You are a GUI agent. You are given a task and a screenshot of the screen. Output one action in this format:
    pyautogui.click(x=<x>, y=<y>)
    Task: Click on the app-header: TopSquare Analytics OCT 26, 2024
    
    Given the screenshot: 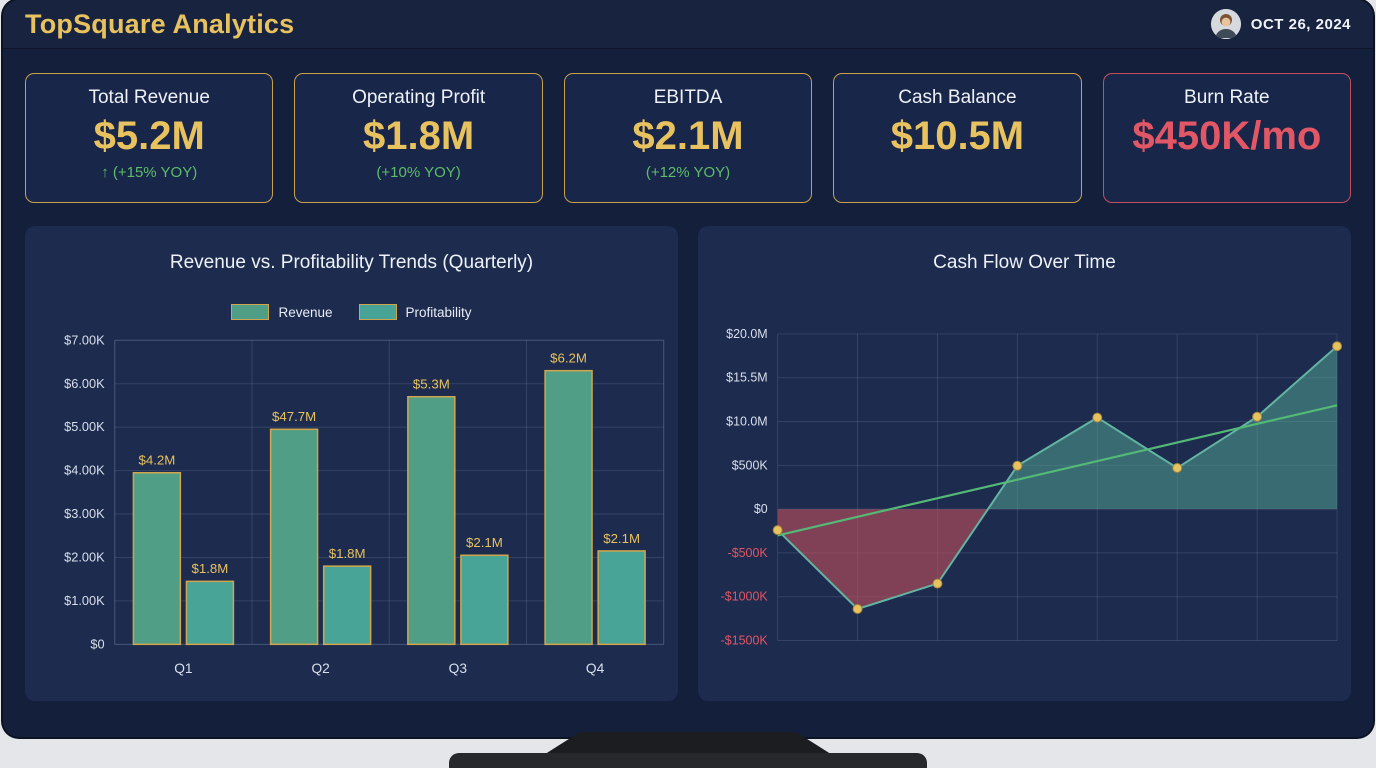 What is the action you would take?
    pyautogui.click(x=688, y=24)
    